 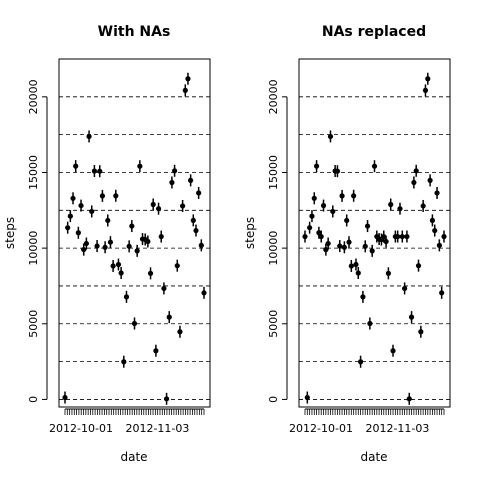 I want to click on chart-title: With NAs, so click(x=134, y=32).